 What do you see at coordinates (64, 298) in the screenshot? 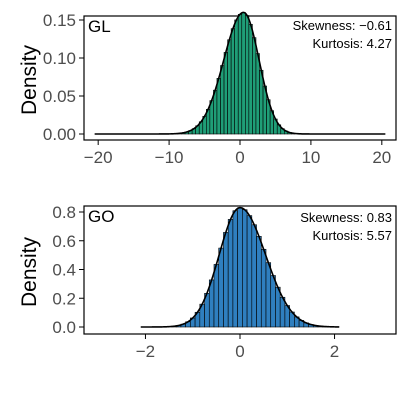
I see `y-tick-label: 0.2` at bounding box center [64, 298].